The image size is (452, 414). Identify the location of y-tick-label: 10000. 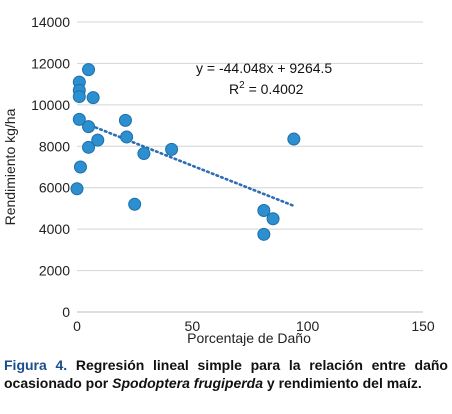
(50, 105).